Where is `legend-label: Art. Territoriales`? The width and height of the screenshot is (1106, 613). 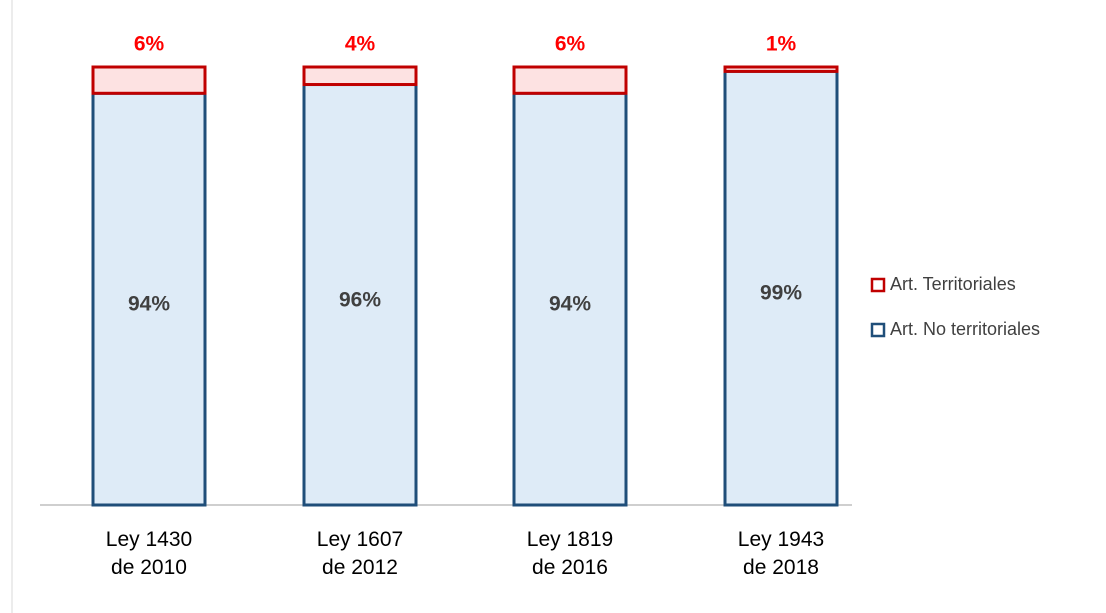
legend-label: Art. Territoriales is located at coordinates (953, 284).